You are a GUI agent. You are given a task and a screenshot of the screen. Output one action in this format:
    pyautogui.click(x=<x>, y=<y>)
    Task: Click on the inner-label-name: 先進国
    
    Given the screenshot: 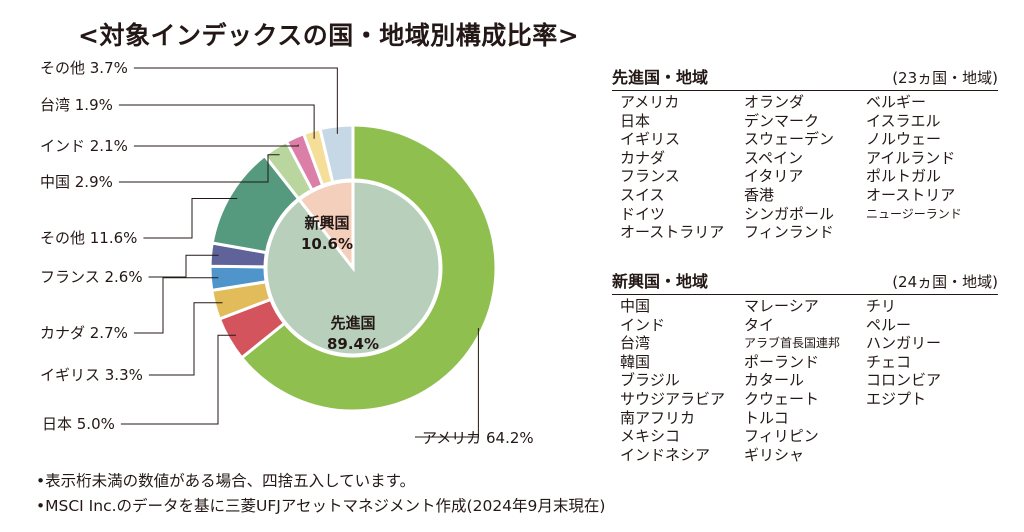 What is the action you would take?
    pyautogui.click(x=352, y=323)
    